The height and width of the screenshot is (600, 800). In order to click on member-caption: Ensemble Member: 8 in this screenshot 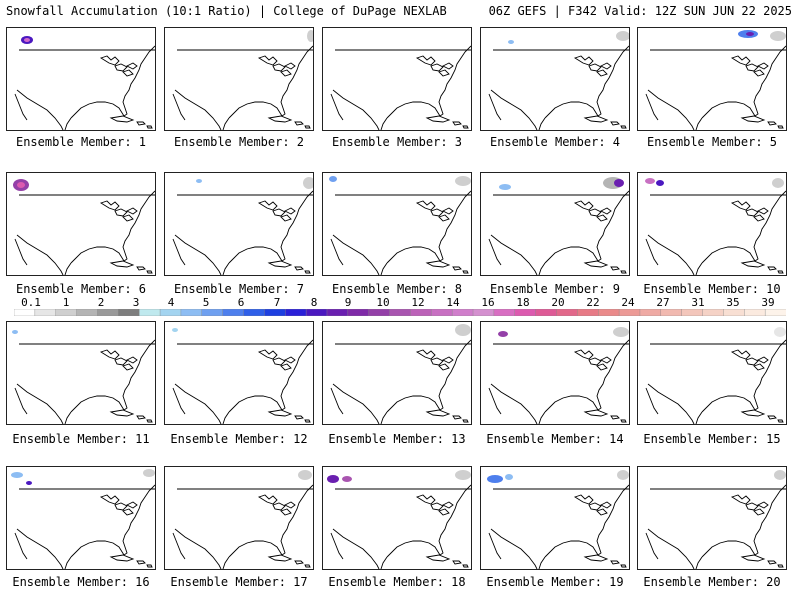, I will do `click(397, 289)`.